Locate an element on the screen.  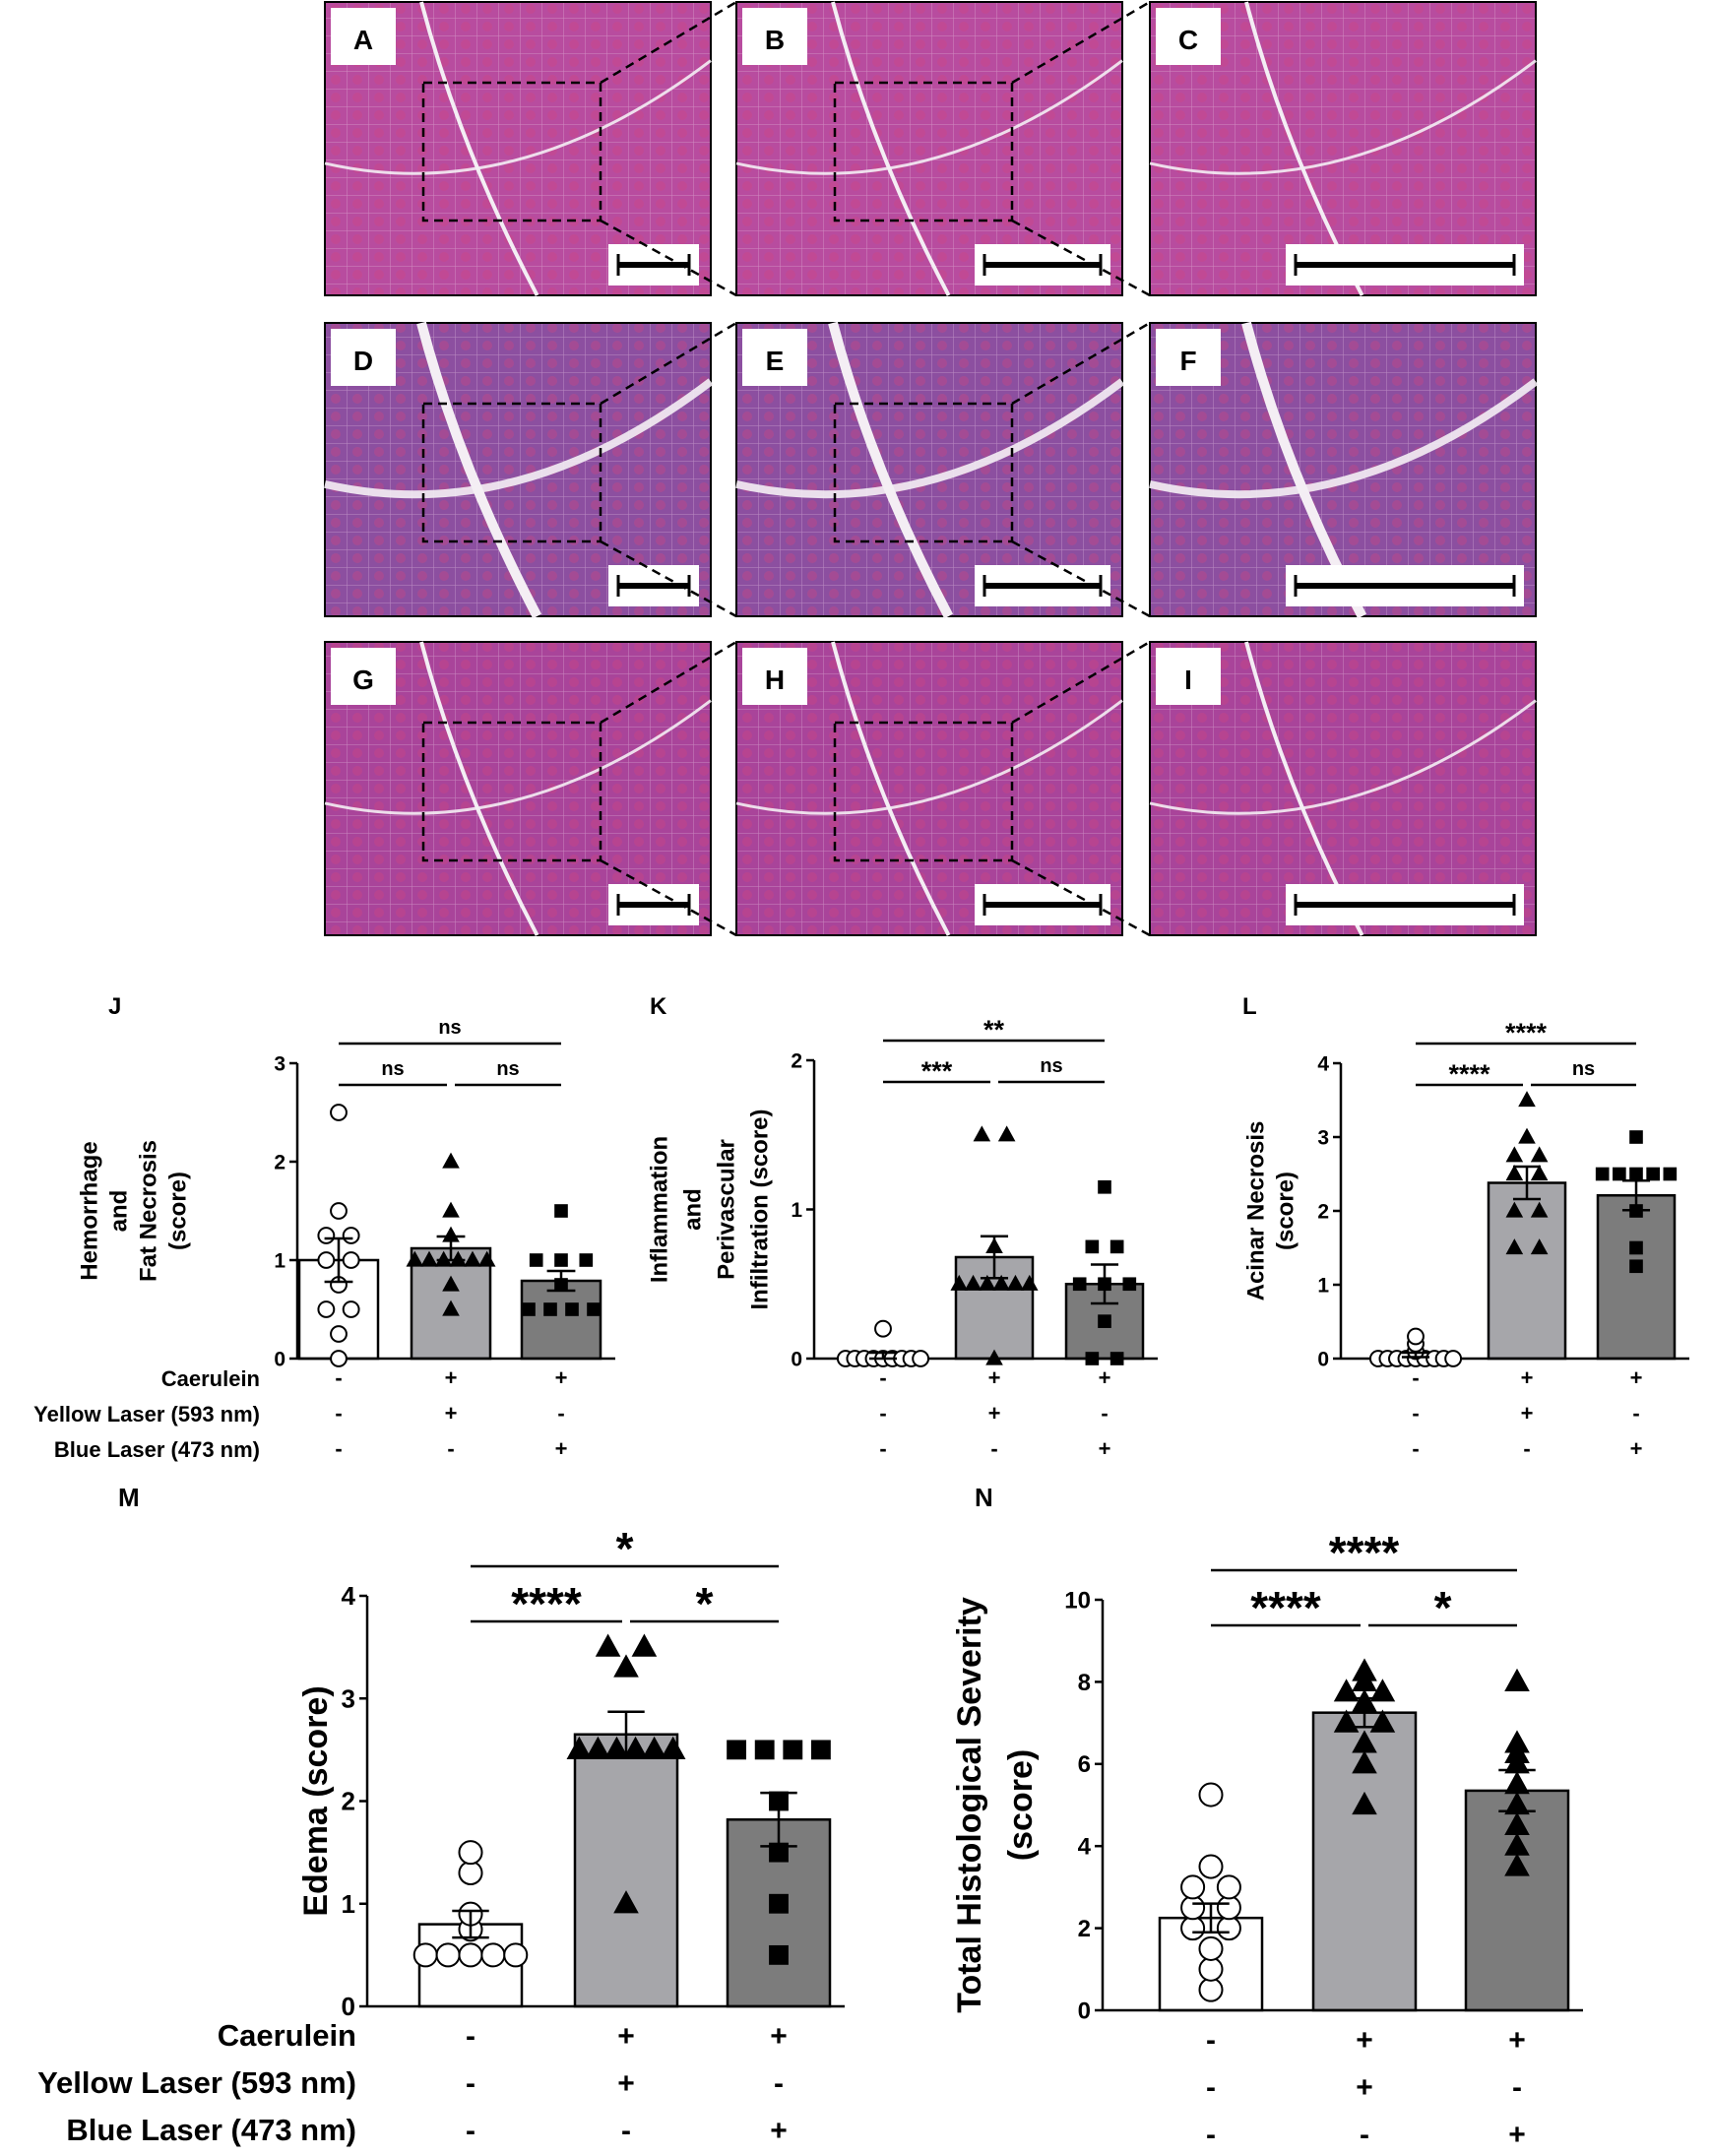
panel-letter: L is located at coordinates (1249, 1007).